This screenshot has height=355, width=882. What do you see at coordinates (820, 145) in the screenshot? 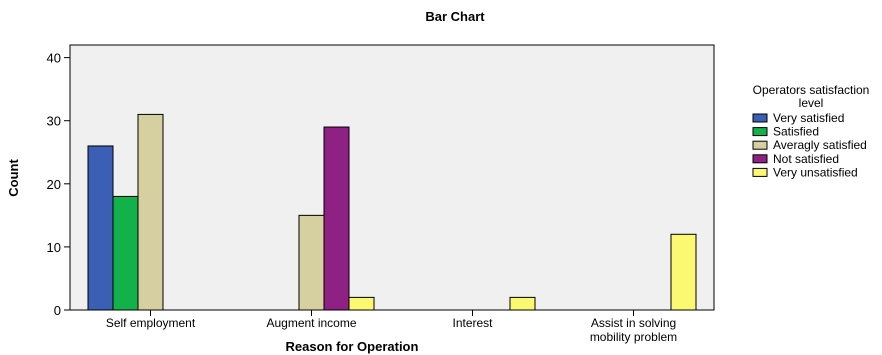
I see `legend-label: Averagly satisfied` at bounding box center [820, 145].